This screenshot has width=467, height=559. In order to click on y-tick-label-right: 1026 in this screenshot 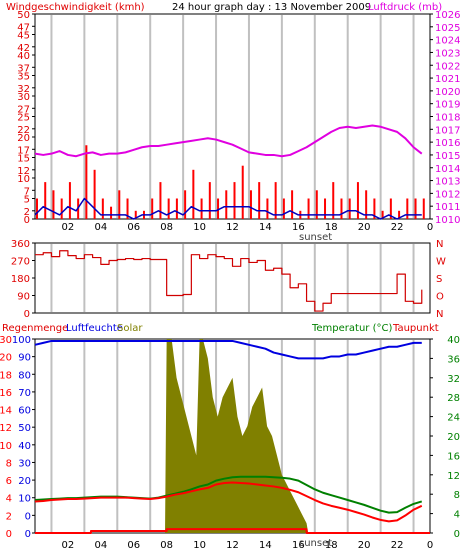, I will do `click(447, 15)`.